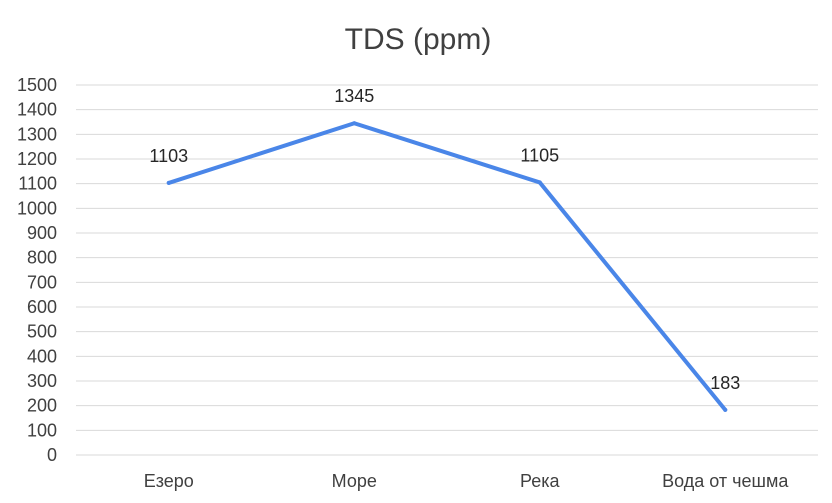  I want to click on y-tick-label: 1100, so click(37, 184).